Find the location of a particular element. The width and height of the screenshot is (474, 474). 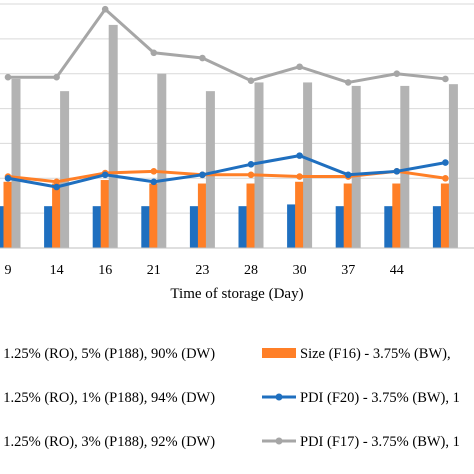

legend-marker-line-gray is located at coordinates (279, 441).